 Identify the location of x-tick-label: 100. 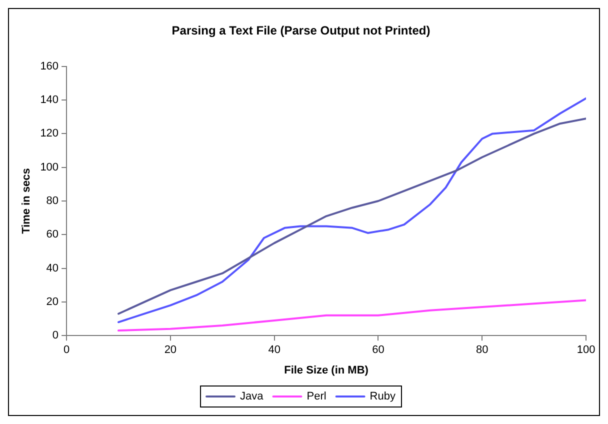
(586, 350).